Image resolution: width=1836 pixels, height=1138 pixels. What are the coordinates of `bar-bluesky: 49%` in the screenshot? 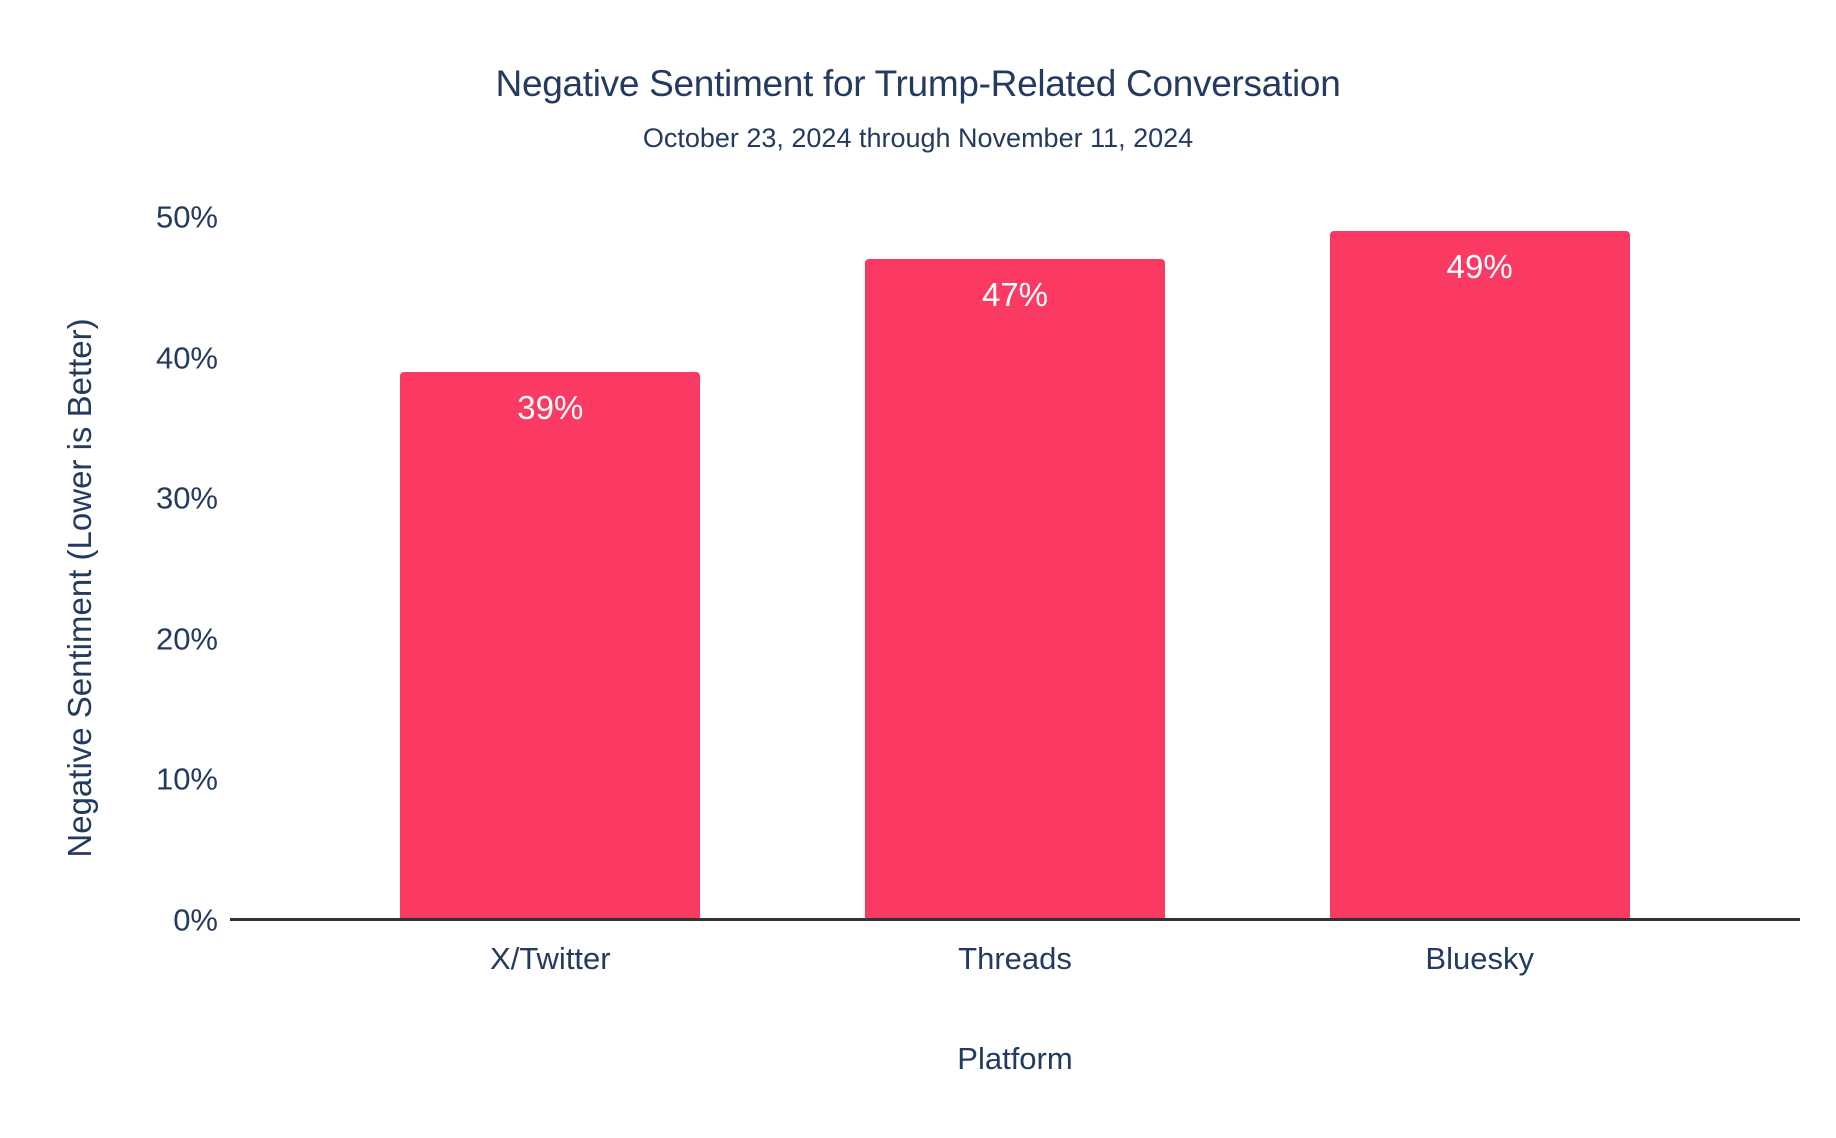 It's located at (1479, 575).